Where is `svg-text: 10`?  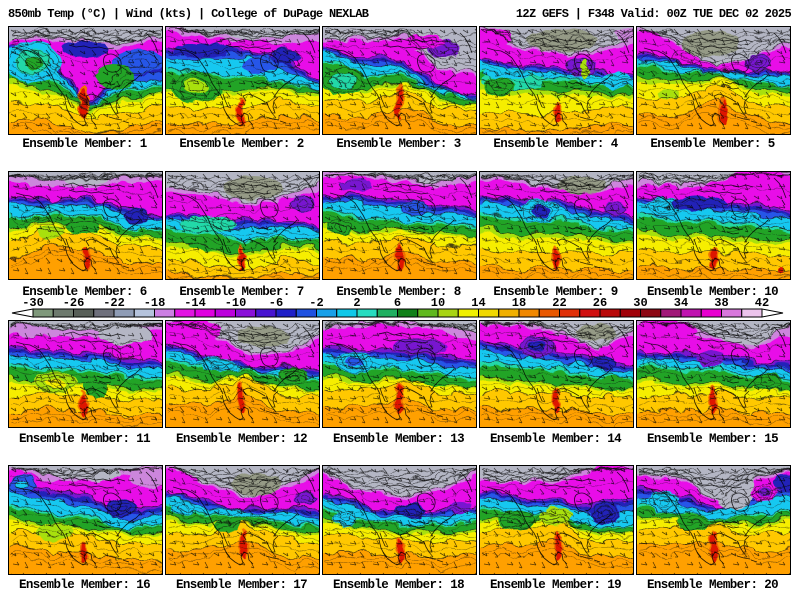 svg-text: 10 is located at coordinates (438, 303).